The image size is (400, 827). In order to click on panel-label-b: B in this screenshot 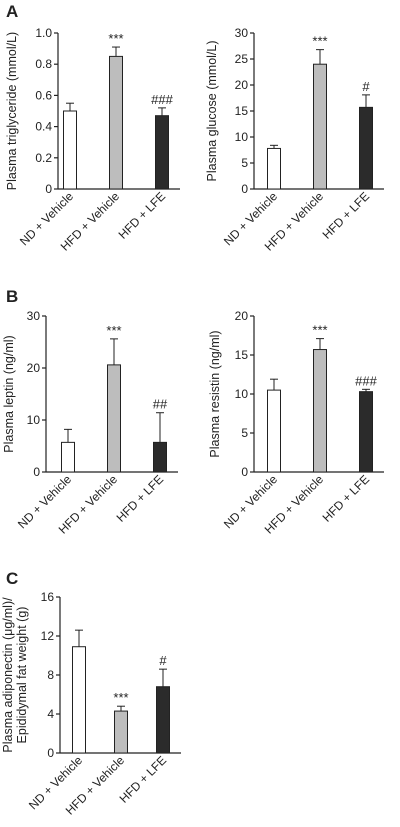, I will do `click(12, 296)`.